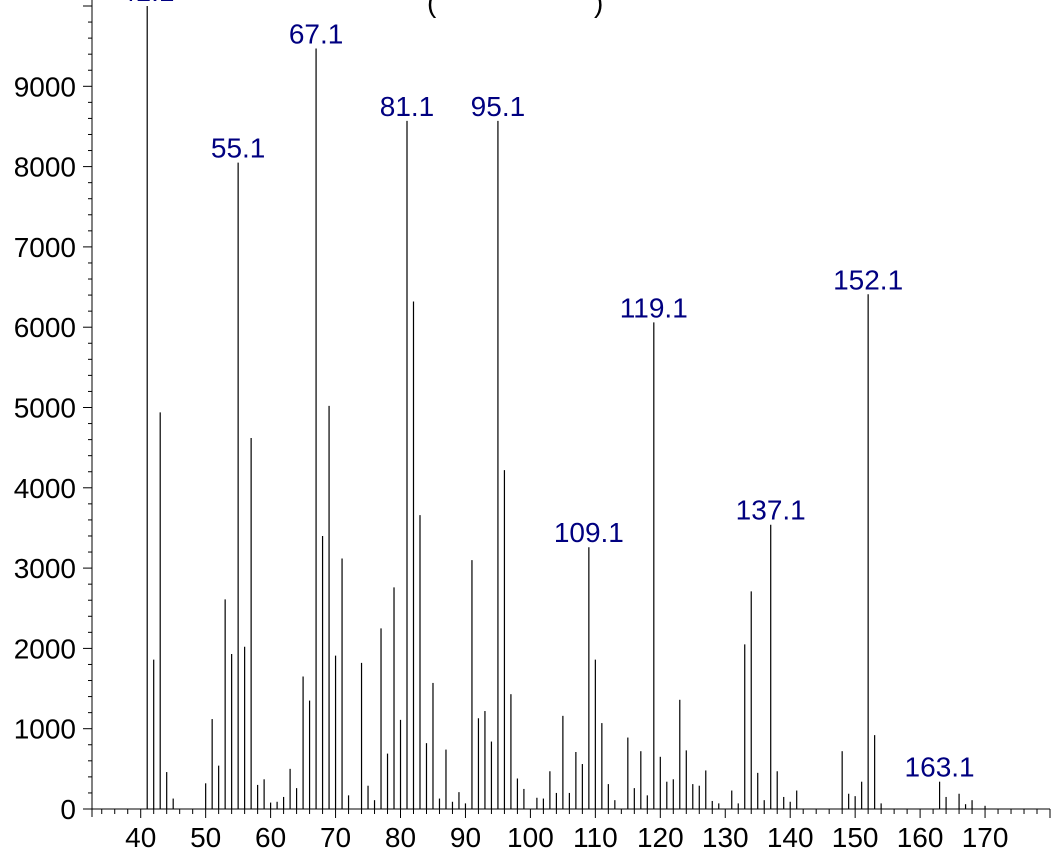 This screenshot has width=1051, height=854. I want to click on peak-label: 55.1, so click(238, 148).